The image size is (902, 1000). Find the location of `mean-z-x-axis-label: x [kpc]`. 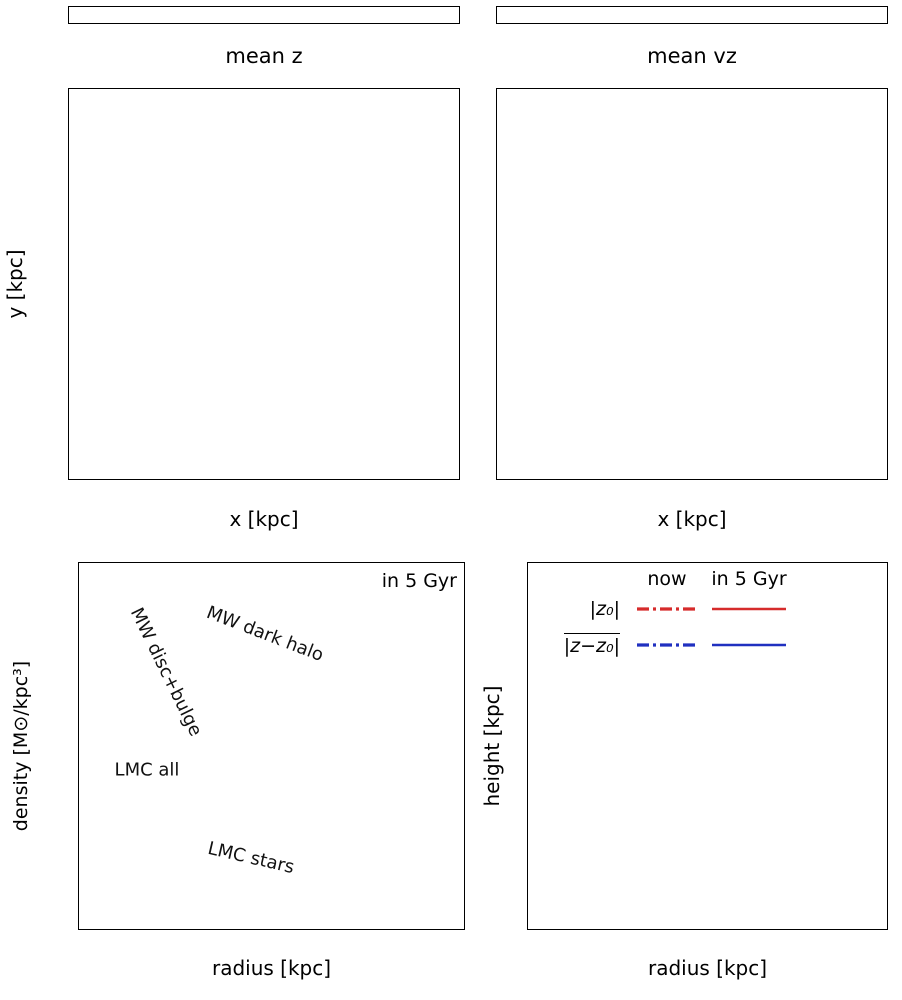

mean-z-x-axis-label: x [kpc] is located at coordinates (264, 519).